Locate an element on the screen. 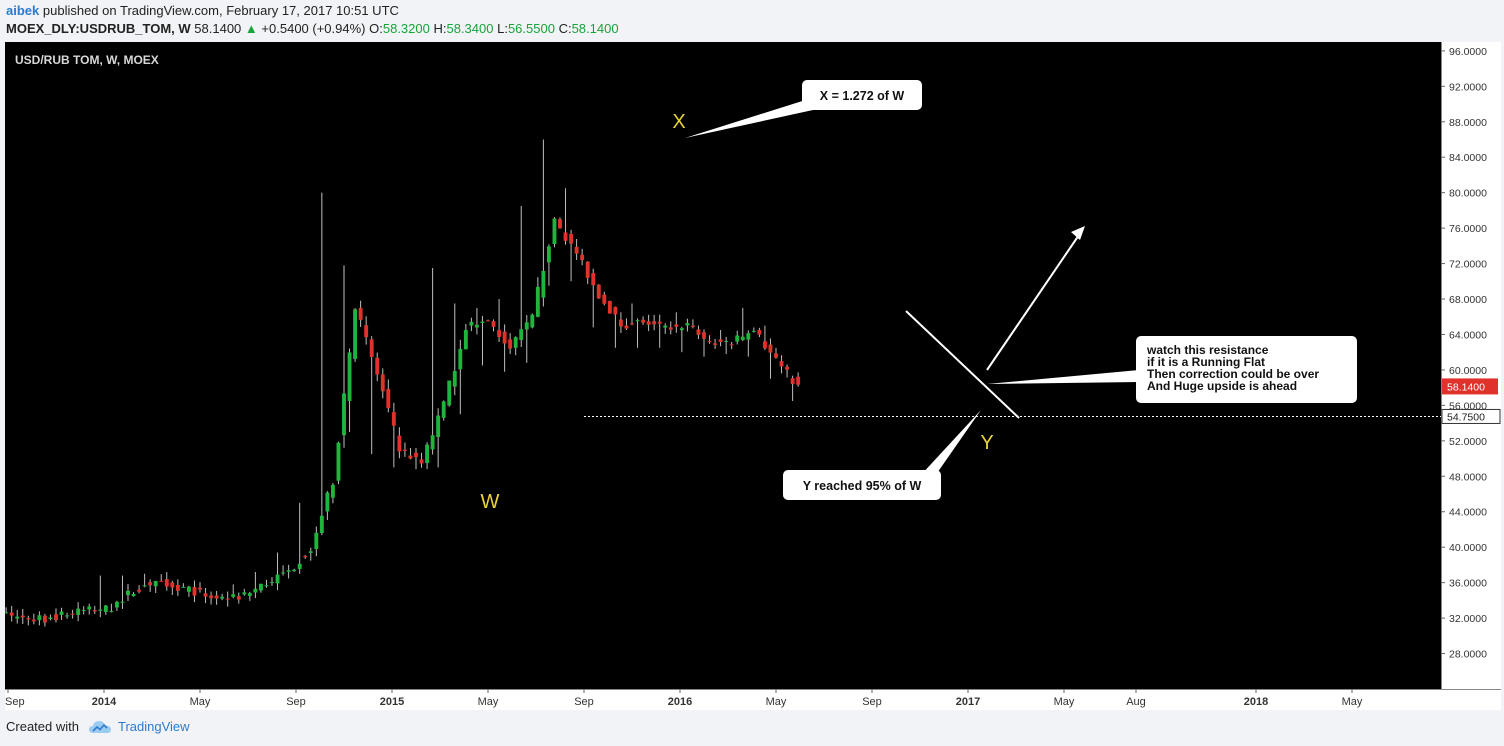 This screenshot has width=1504, height=746. time-tick-label: Sep is located at coordinates (872, 702).